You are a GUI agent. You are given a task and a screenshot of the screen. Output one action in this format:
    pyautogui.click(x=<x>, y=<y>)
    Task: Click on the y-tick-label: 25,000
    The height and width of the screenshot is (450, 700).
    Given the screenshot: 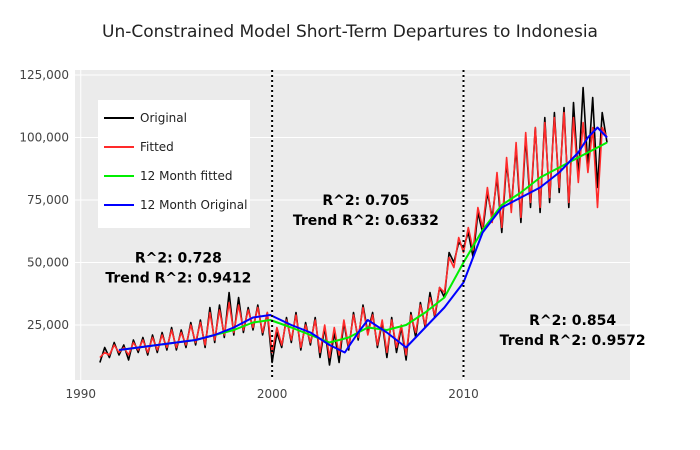 What is the action you would take?
    pyautogui.click(x=48, y=325)
    